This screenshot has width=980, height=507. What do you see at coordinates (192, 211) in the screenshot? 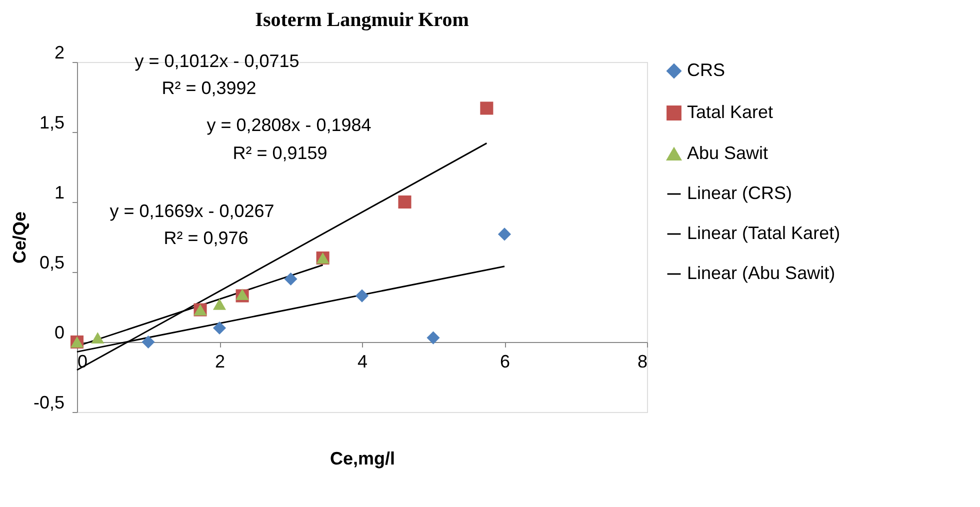
I see `annotation: y = 0,1669x - 0,0267` at bounding box center [192, 211].